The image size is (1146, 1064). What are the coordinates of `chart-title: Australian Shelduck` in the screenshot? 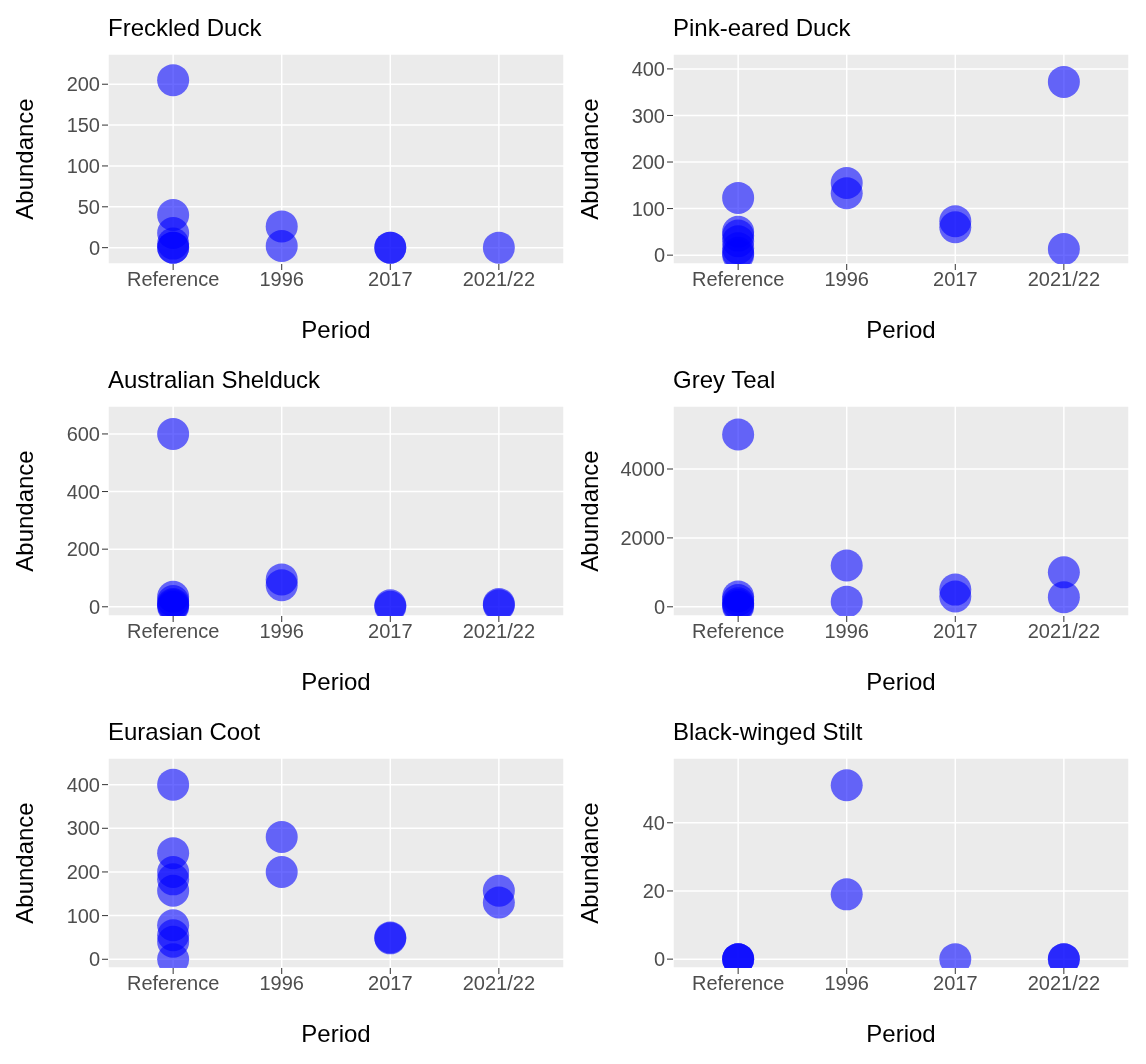 It's located at (214, 380).